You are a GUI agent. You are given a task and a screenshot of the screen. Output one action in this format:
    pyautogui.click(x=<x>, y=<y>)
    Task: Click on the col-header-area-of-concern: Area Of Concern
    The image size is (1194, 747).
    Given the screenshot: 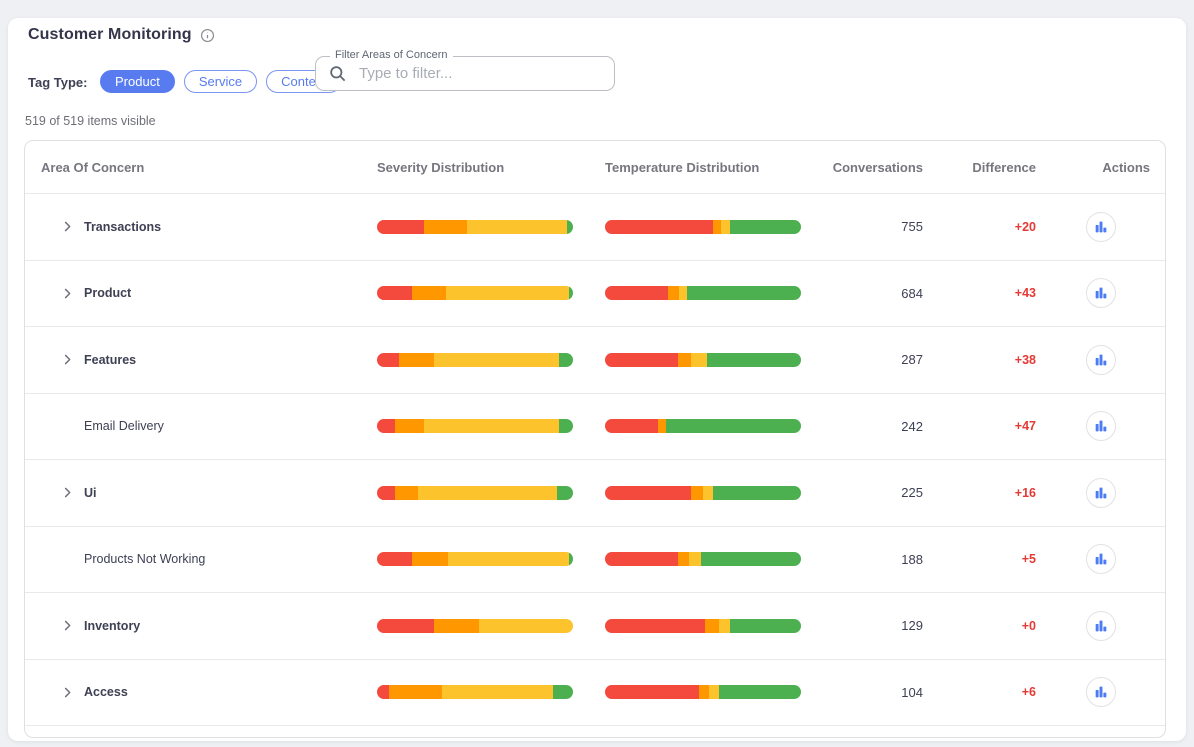 What is the action you would take?
    pyautogui.click(x=93, y=167)
    